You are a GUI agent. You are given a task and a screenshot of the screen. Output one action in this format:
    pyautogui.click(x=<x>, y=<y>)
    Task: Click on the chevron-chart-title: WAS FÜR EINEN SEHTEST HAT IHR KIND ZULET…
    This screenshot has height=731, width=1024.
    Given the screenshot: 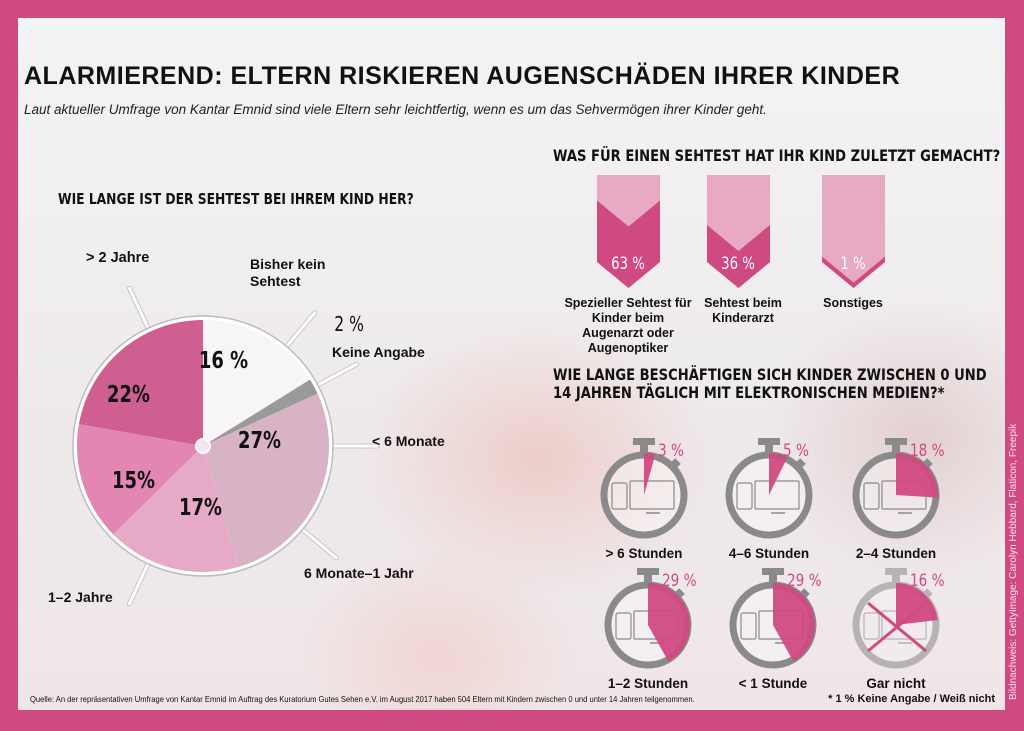 What is the action you would take?
    pyautogui.click(x=777, y=155)
    